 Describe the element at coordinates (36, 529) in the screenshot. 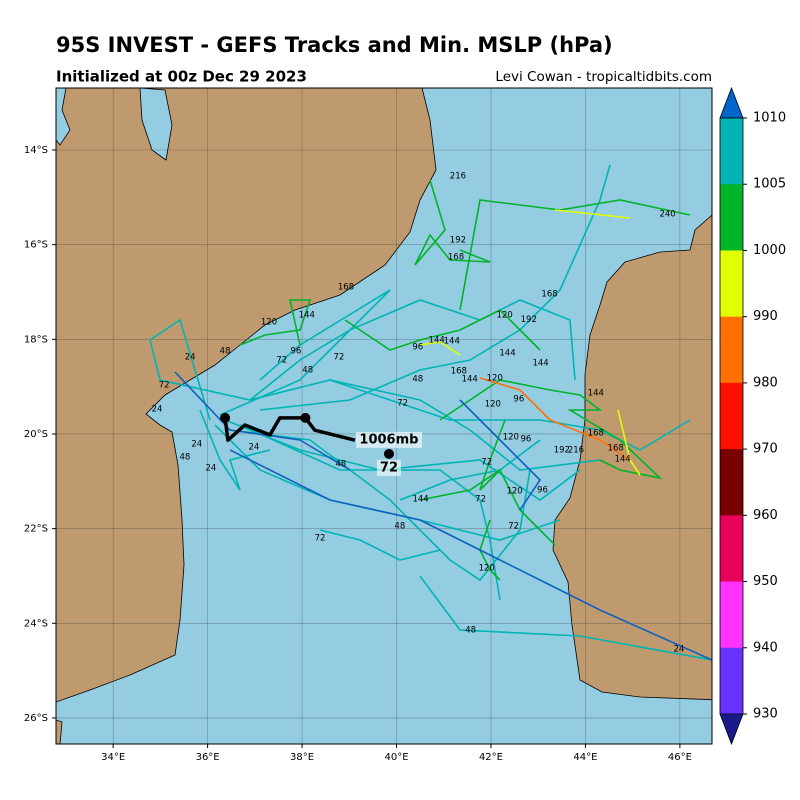

I see `y-tick-label: 22°S` at that location.